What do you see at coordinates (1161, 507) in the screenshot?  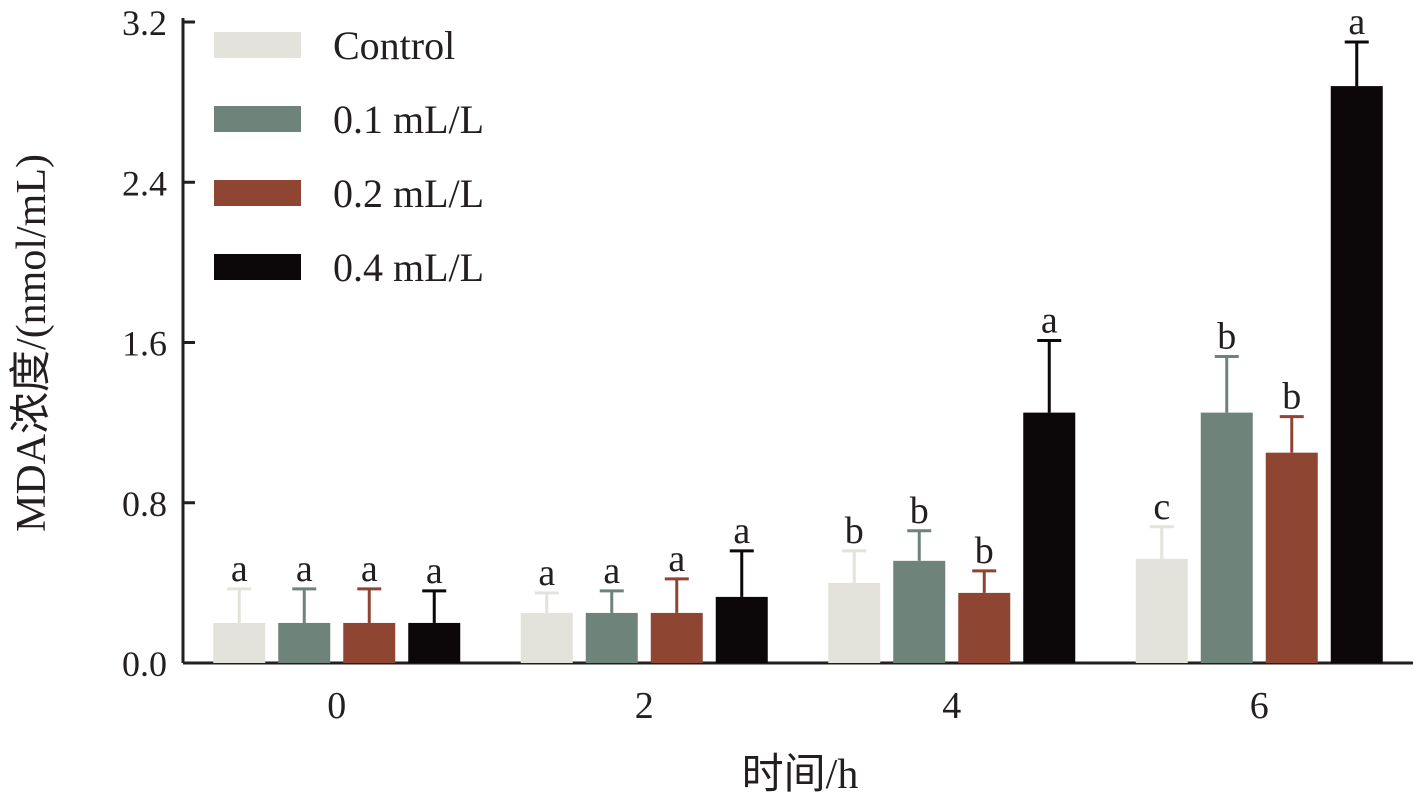 I see `significance-letter: c` at bounding box center [1161, 507].